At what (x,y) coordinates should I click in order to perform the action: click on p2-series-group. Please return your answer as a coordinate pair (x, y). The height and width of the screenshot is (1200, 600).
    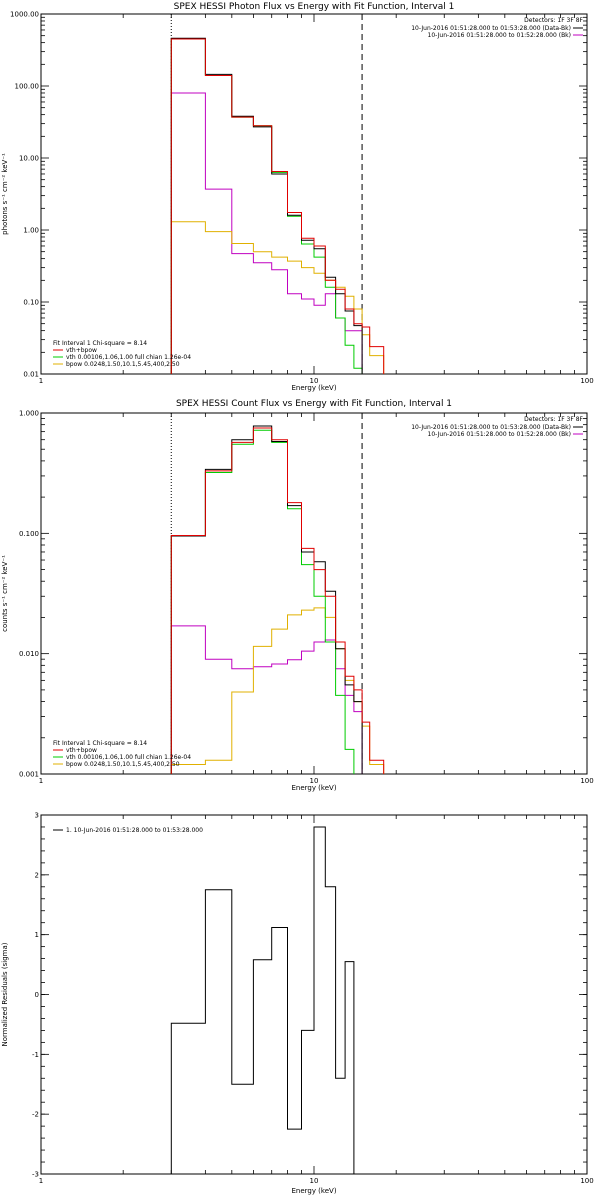
    Looking at the image, I should click on (262, 1000).